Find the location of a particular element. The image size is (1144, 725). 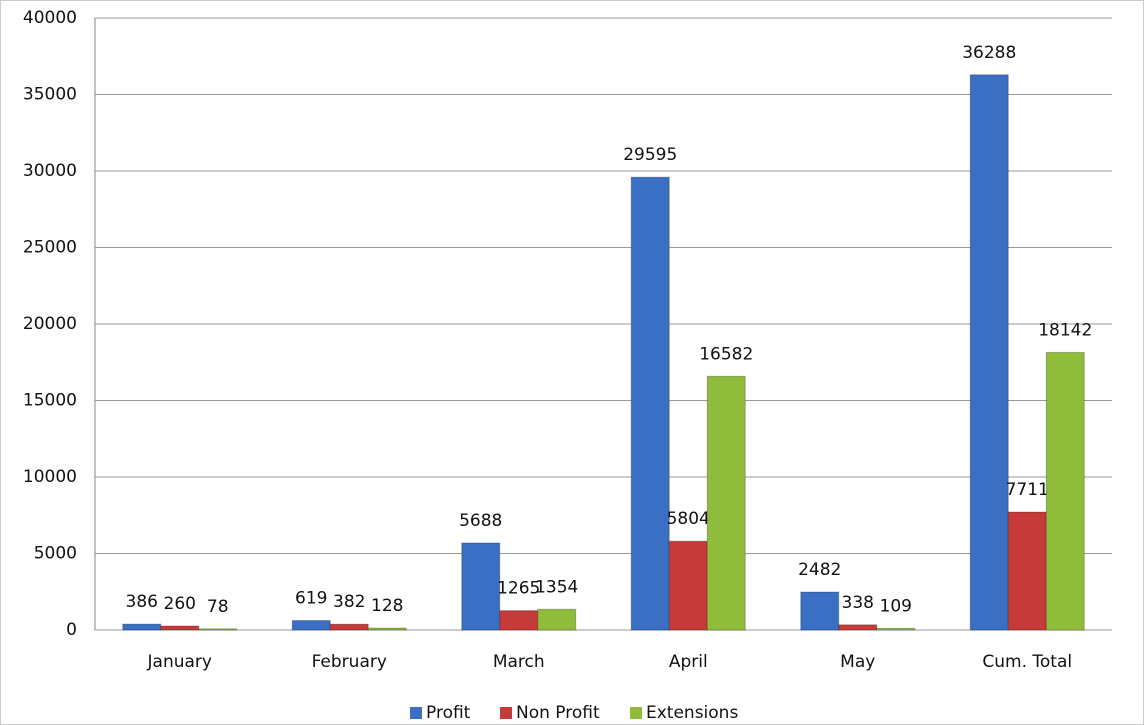

x-tick-label: January is located at coordinates (179, 662).